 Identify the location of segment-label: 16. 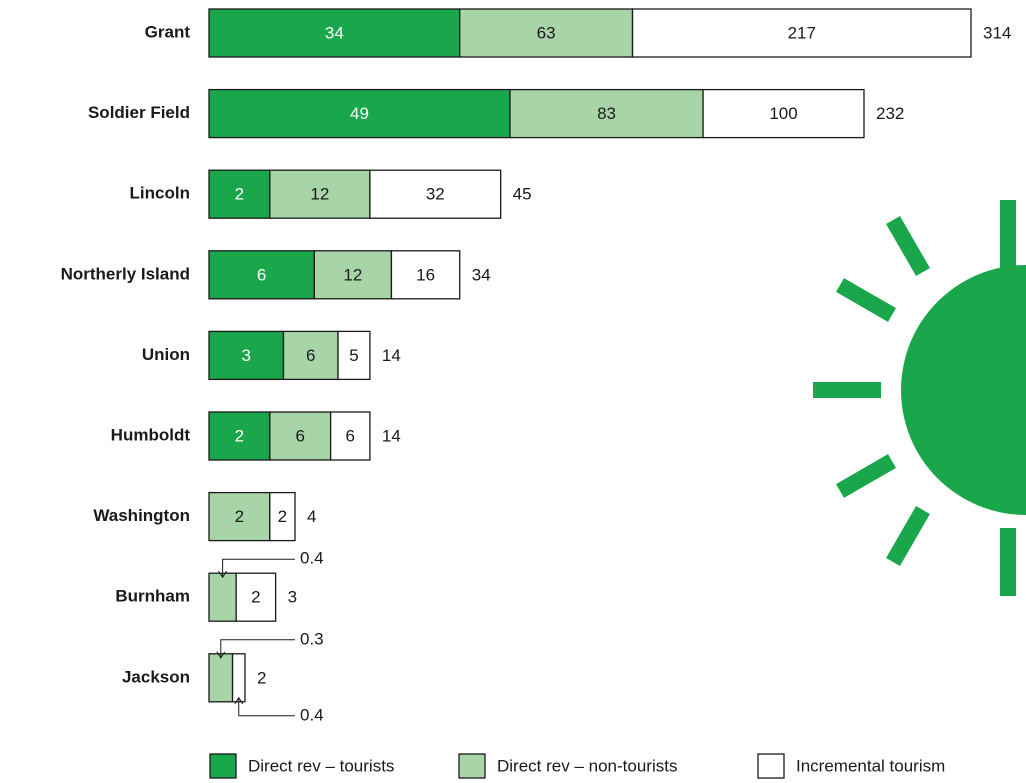
(425, 274).